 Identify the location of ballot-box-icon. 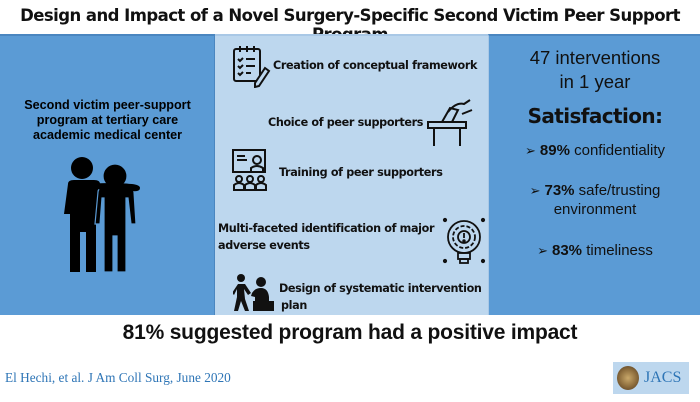
(450, 122).